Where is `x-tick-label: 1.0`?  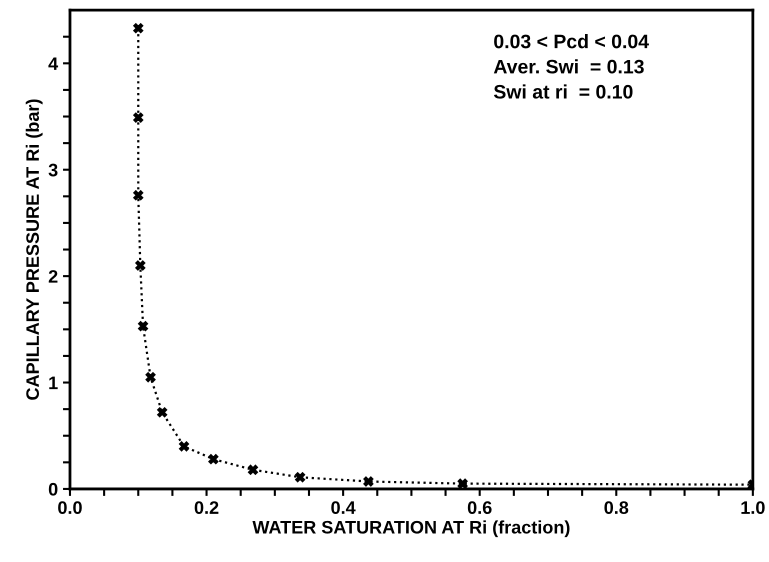 x-tick-label: 1.0 is located at coordinates (753, 507).